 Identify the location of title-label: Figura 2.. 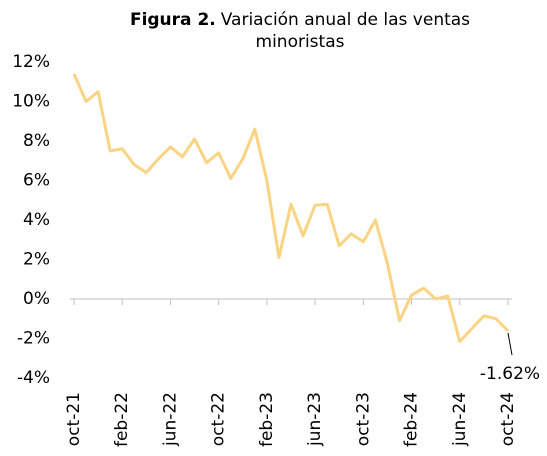
(173, 20).